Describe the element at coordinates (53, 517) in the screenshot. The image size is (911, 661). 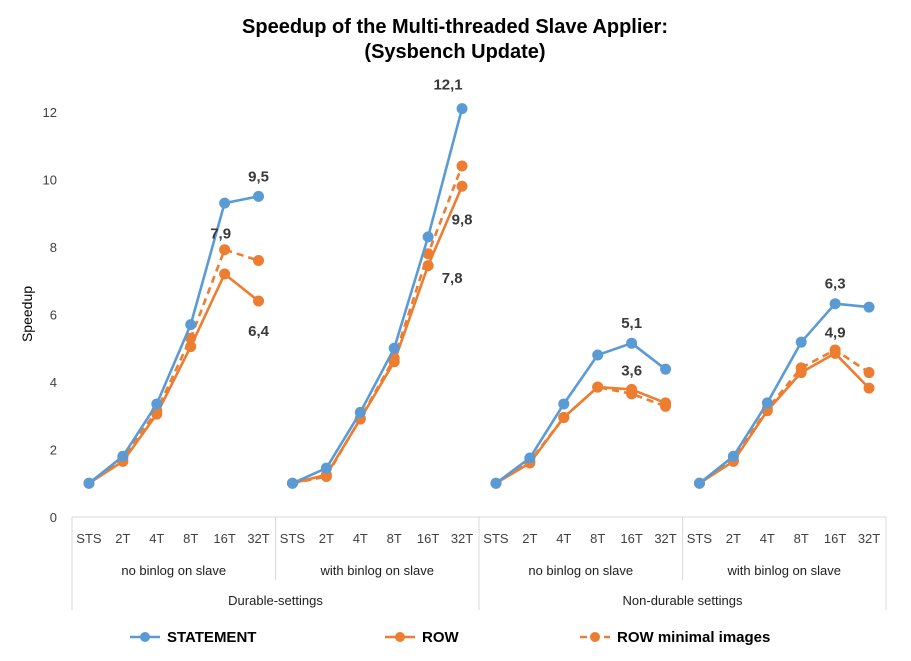
I see `y-tick-label: 0` at that location.